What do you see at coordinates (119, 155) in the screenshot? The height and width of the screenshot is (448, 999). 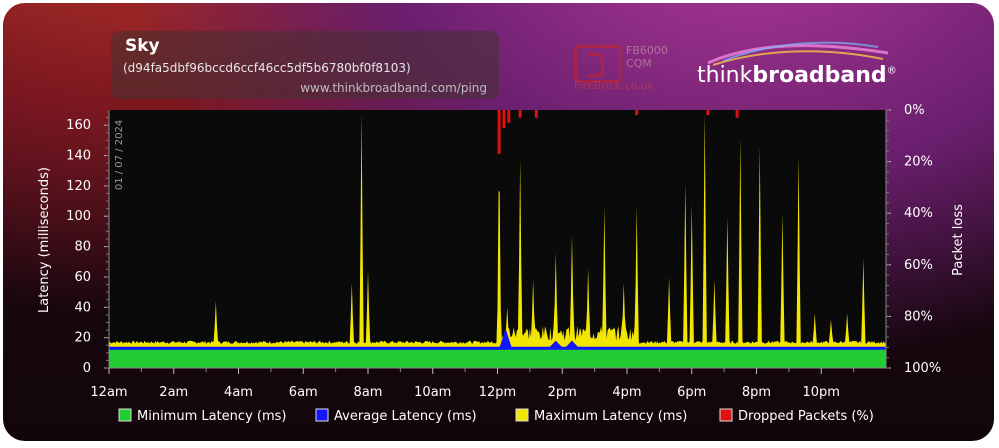 I see `date-label: 01 / 07 / 2024` at bounding box center [119, 155].